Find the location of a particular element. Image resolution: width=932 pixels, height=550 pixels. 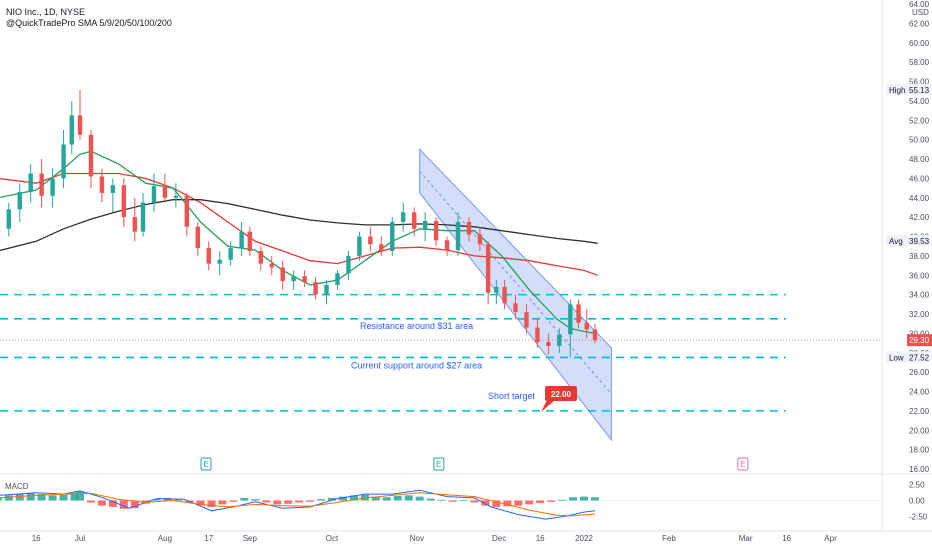

earnings-marker-label-2: E is located at coordinates (742, 464).